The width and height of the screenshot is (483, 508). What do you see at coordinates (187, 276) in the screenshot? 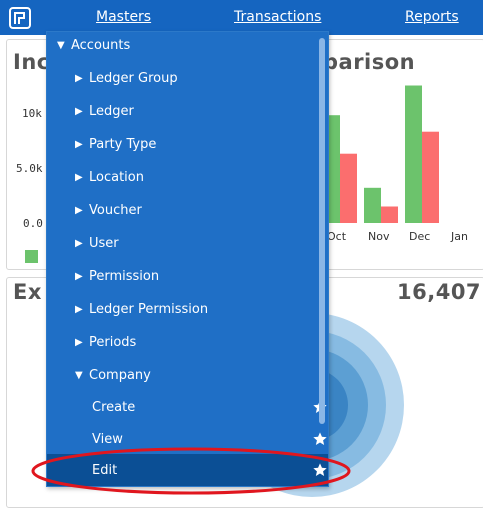
I see `menu-item-permission: ▶ Permission` at bounding box center [187, 276].